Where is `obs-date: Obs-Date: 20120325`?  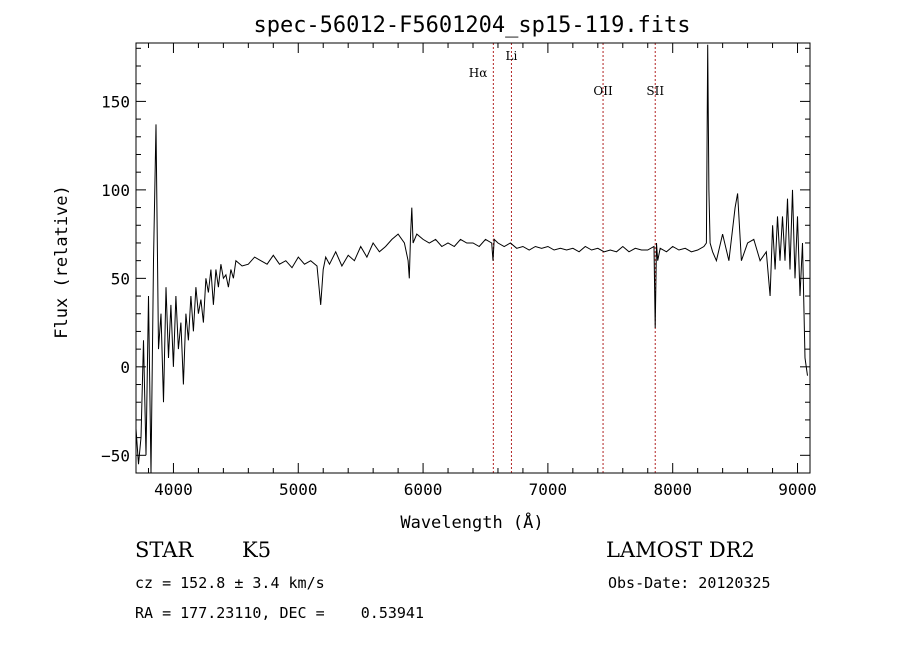 obs-date: Obs-Date: 20120325 is located at coordinates (689, 583).